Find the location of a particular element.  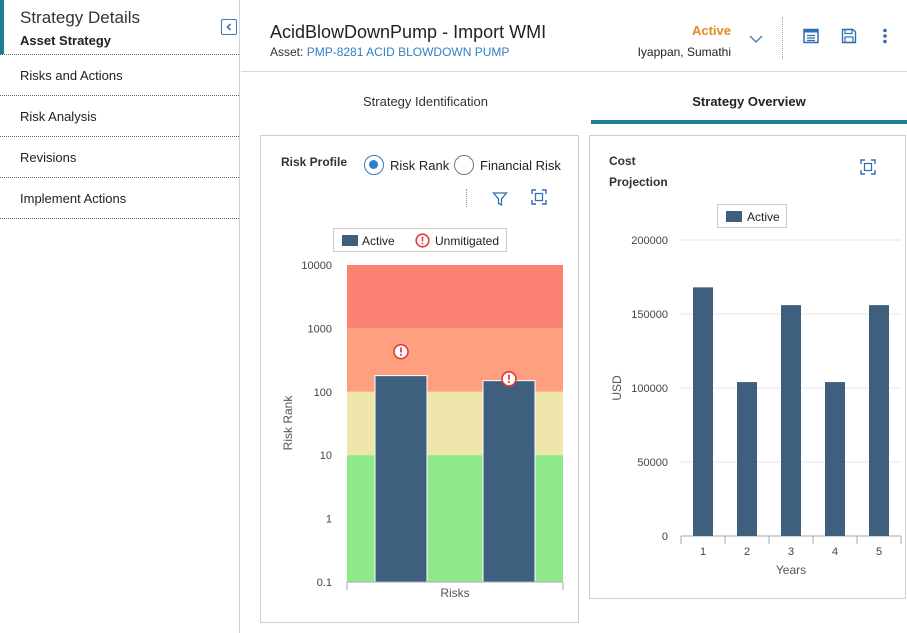

cost-projection-title-line2: Projection is located at coordinates (638, 182).